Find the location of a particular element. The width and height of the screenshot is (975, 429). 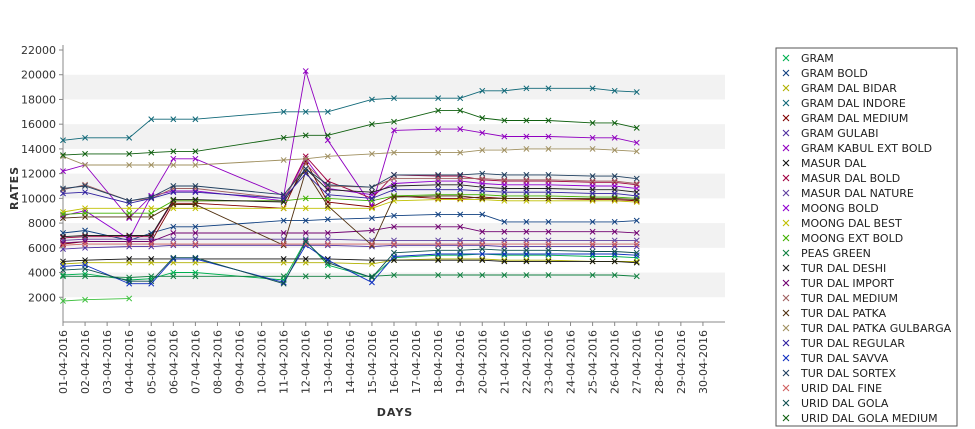

legend-label: GRAM BOLD is located at coordinates (834, 73).